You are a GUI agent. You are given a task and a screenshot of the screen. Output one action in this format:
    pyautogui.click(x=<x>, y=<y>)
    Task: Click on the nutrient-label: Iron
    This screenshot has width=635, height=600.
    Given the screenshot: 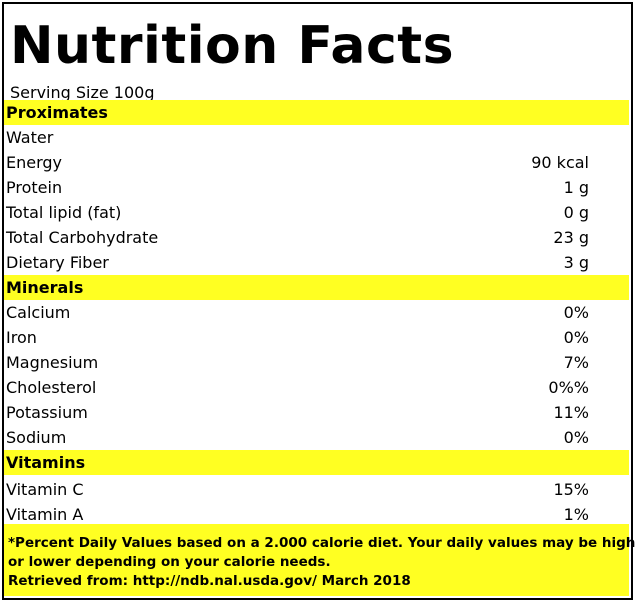 What is the action you would take?
    pyautogui.click(x=21, y=337)
    